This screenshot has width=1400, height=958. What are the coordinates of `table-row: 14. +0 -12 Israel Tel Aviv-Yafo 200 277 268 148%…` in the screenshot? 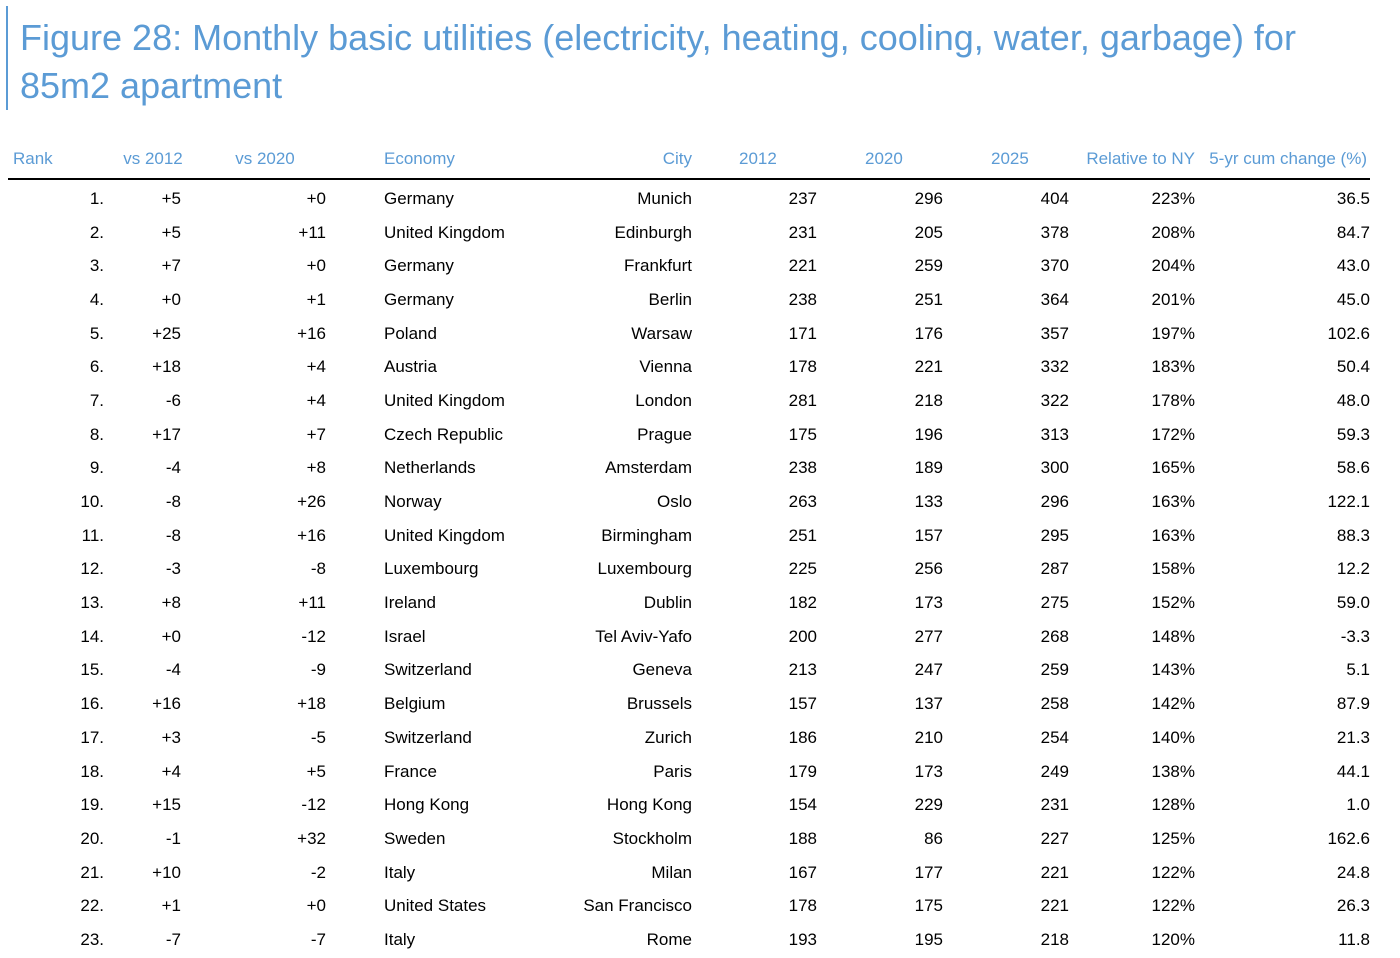 It's located at (689, 637).